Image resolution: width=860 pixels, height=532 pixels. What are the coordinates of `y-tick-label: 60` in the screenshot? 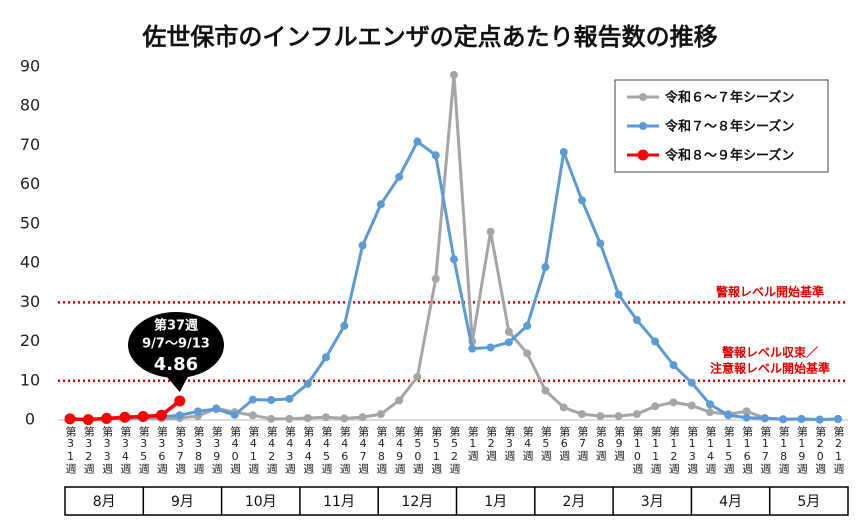 It's located at (30, 183).